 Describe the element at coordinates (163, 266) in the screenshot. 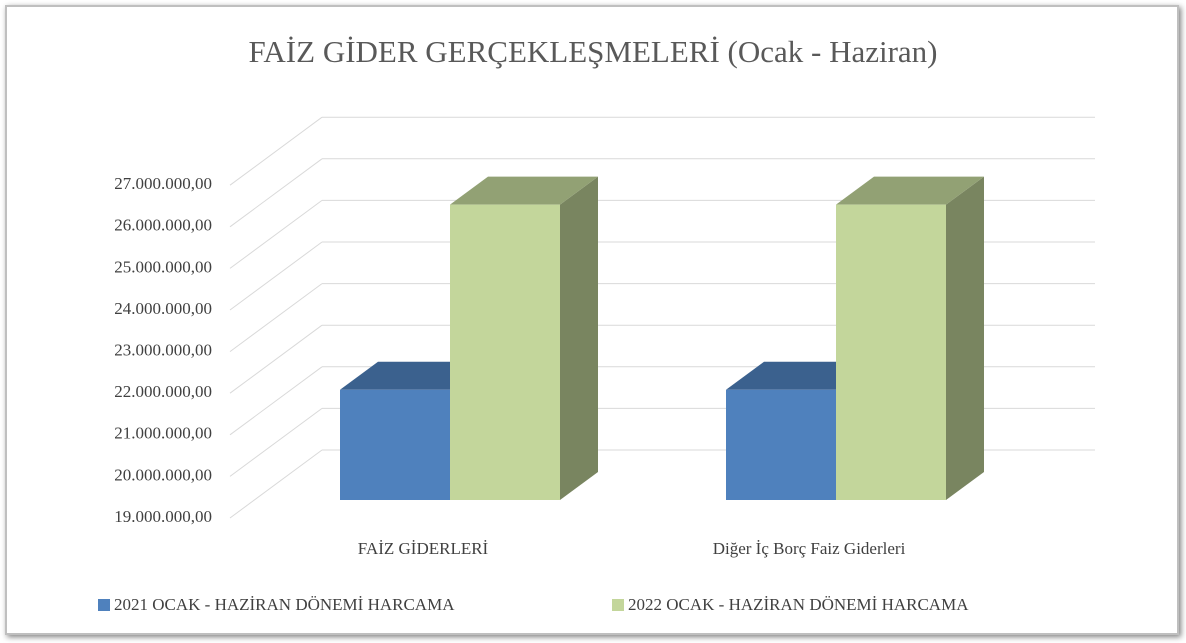

I see `y-tick-label: 25.000.000,00` at that location.